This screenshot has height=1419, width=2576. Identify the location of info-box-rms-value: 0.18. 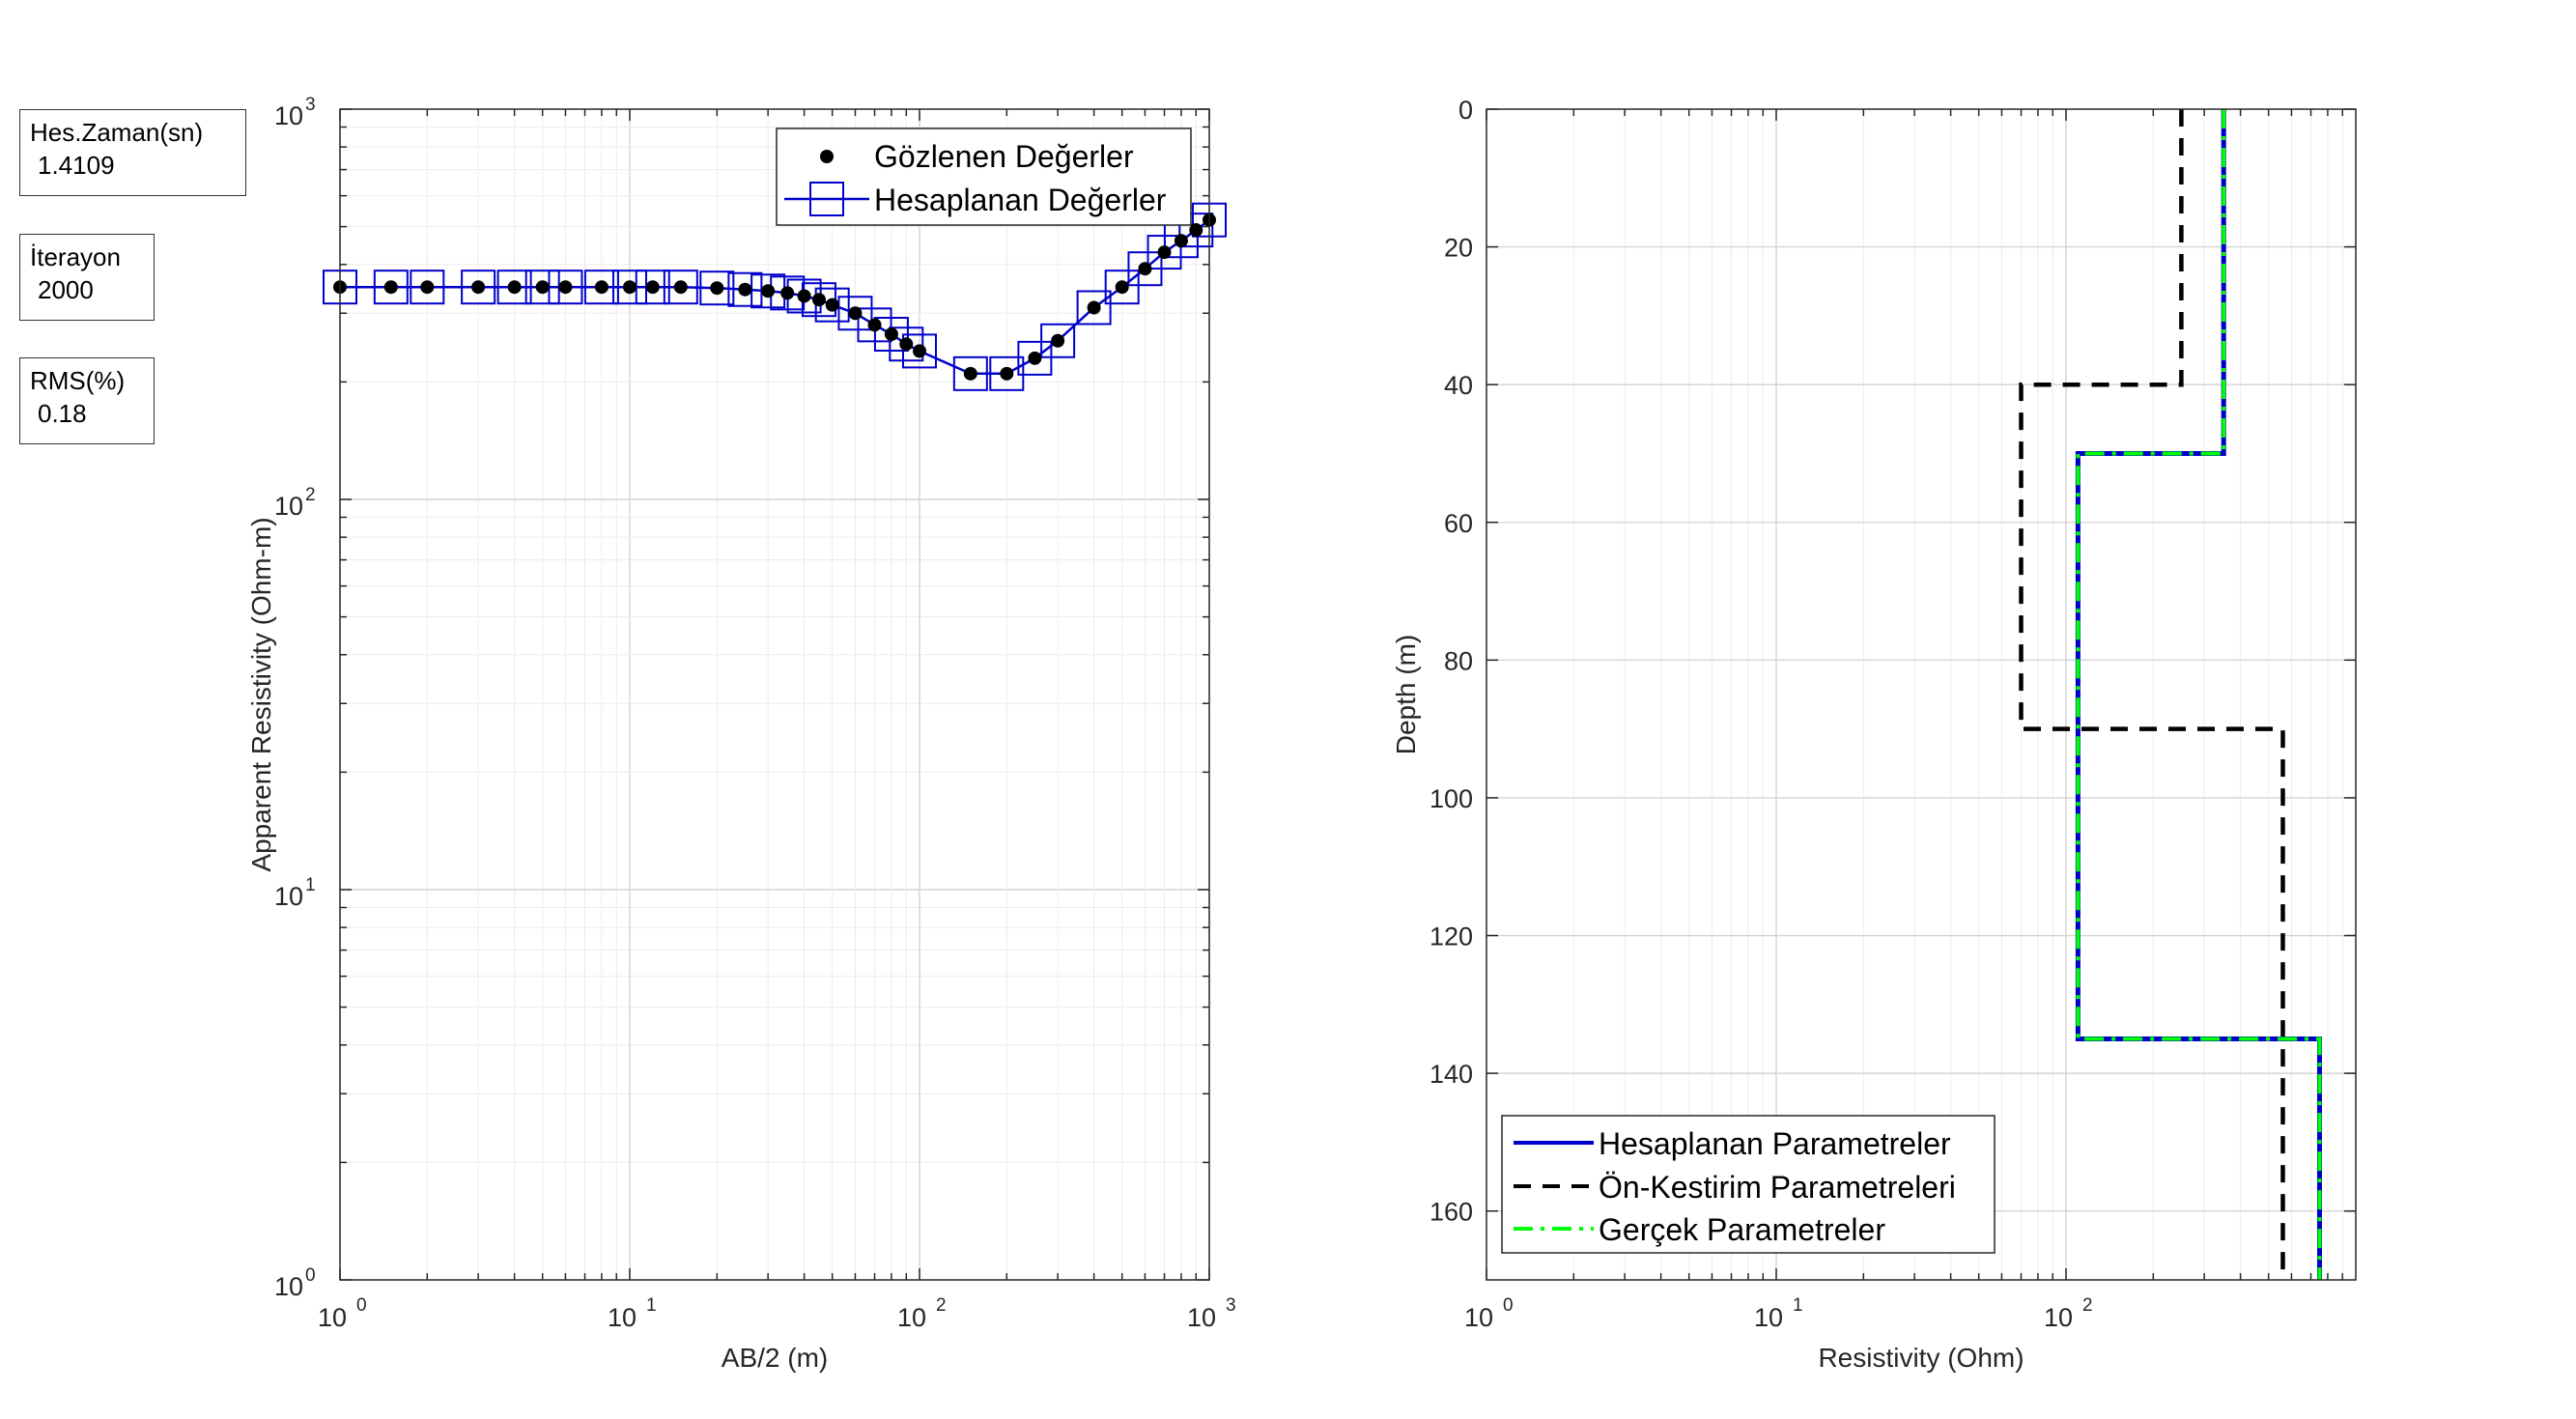
(62, 414).